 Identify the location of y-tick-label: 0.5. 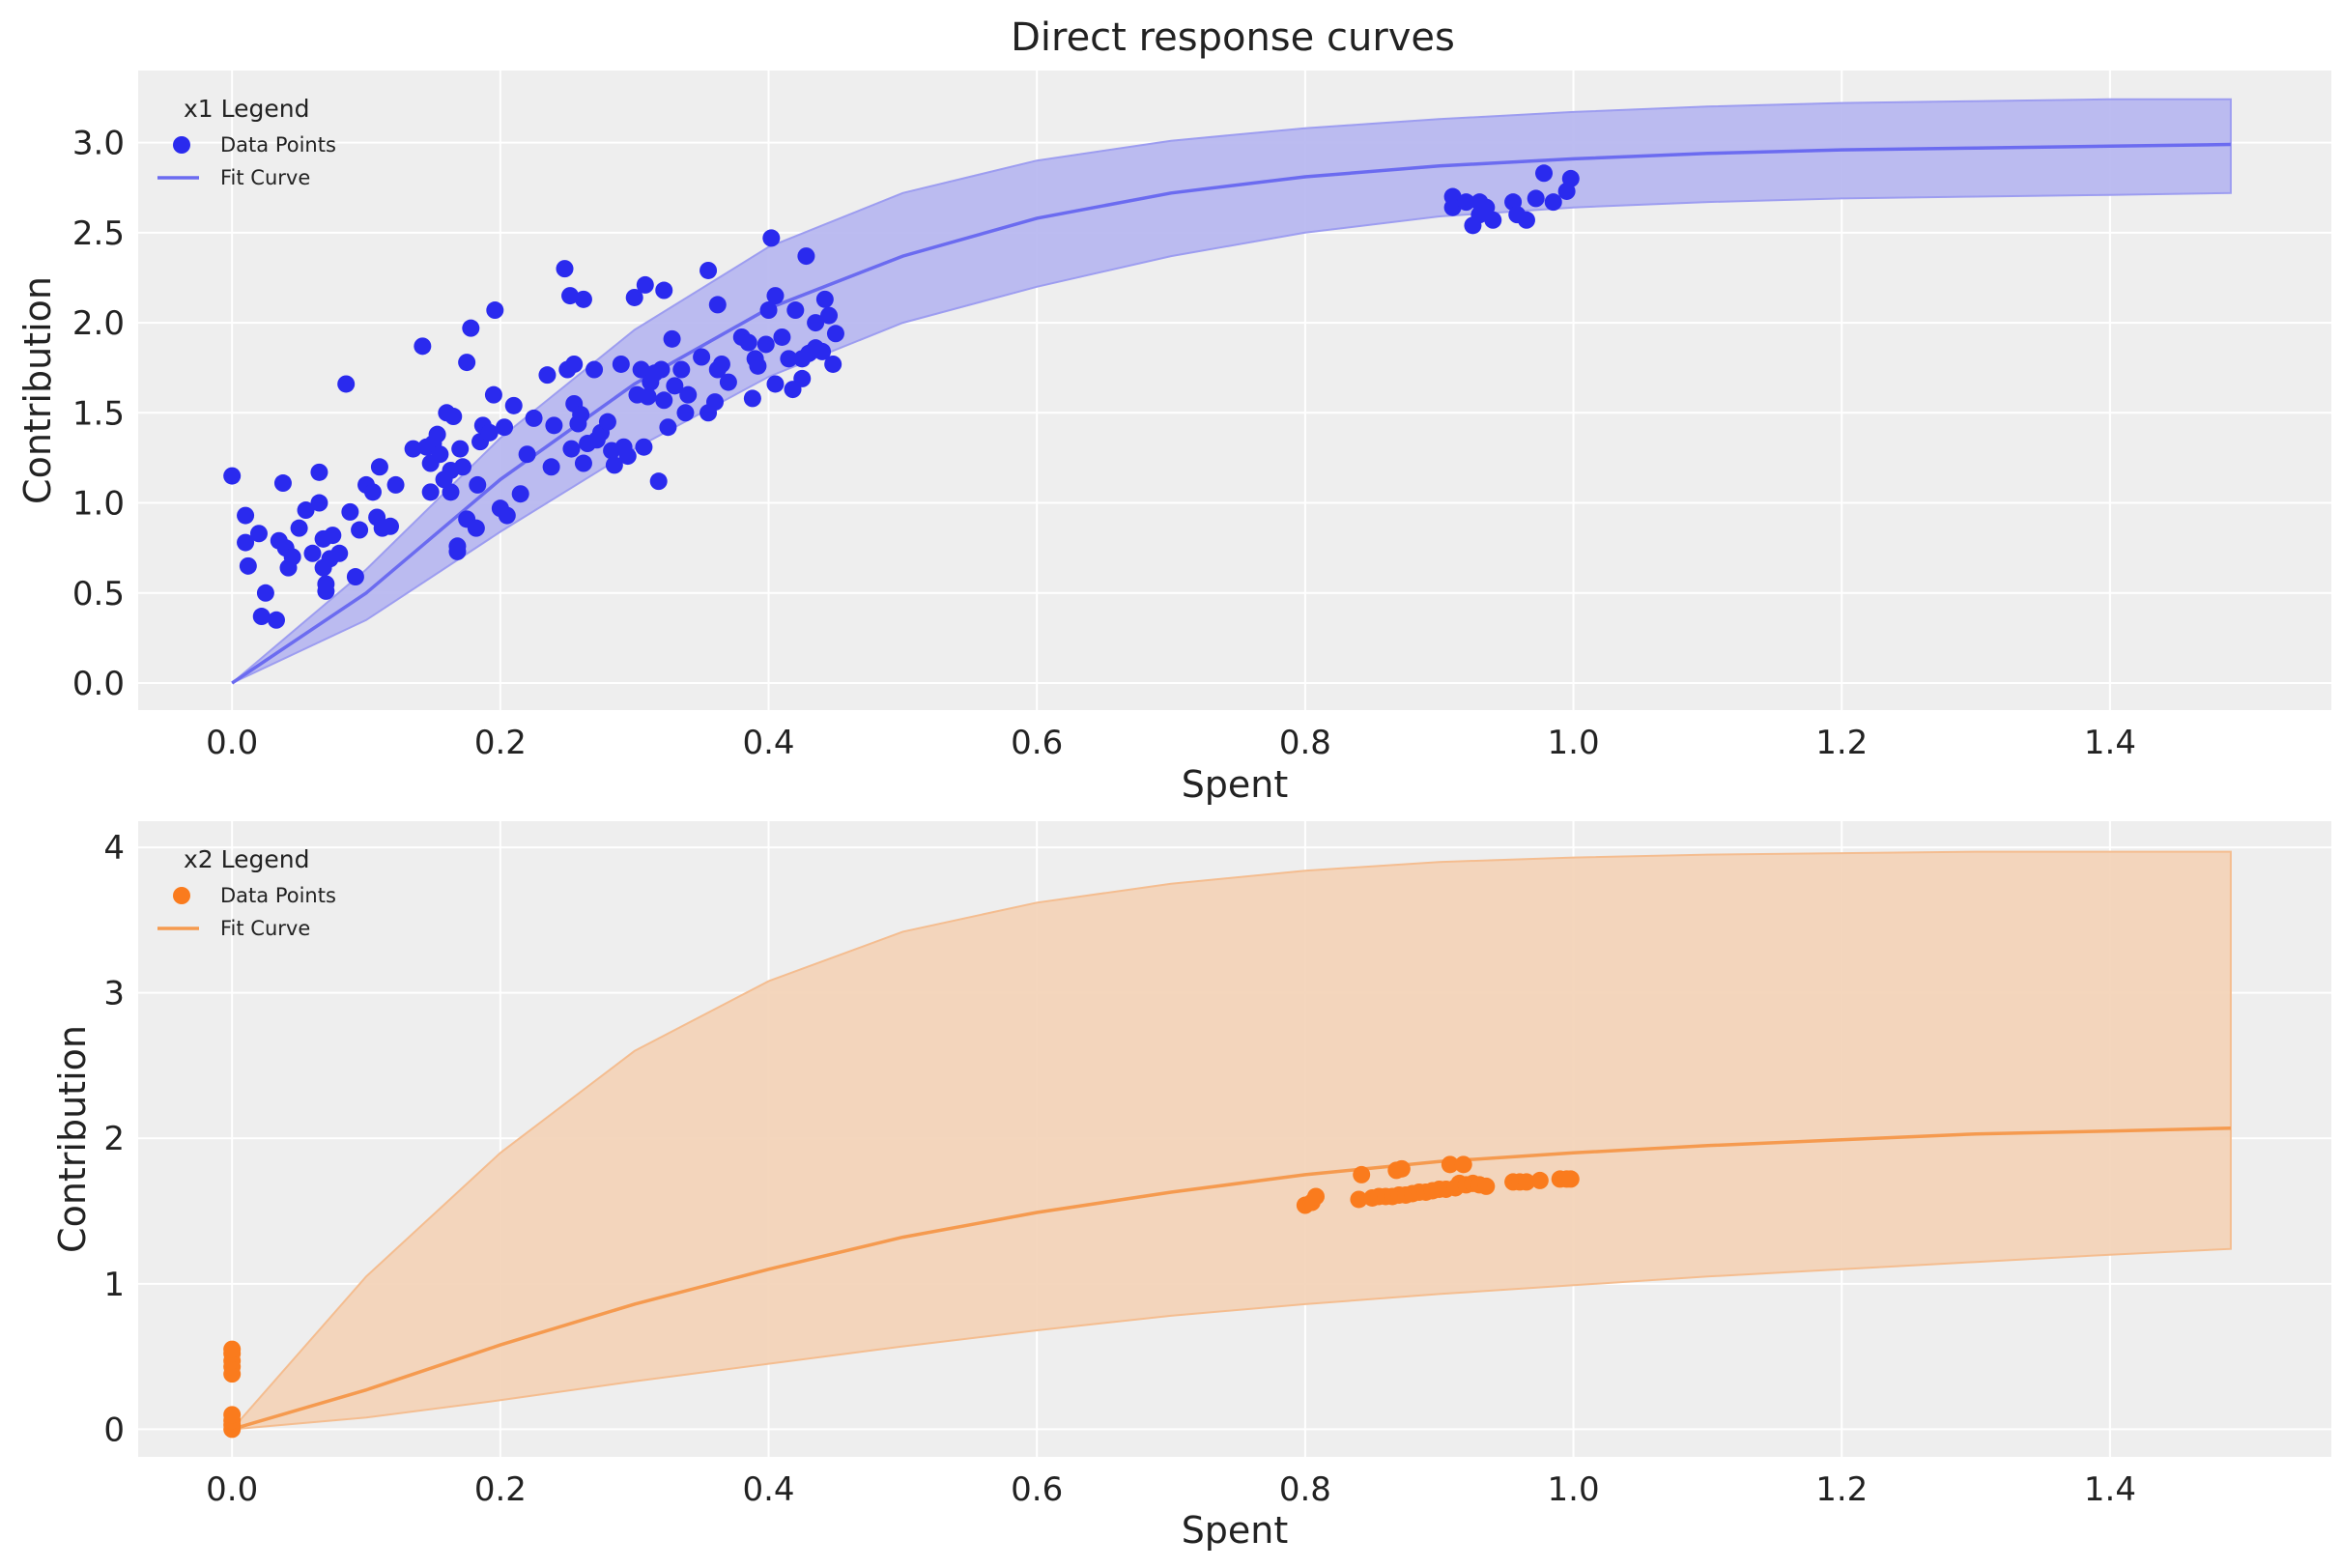
(99, 594).